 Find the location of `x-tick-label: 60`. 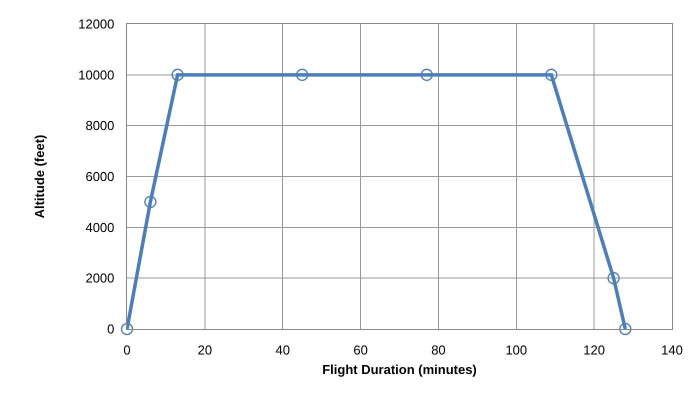

x-tick-label: 60 is located at coordinates (360, 350).